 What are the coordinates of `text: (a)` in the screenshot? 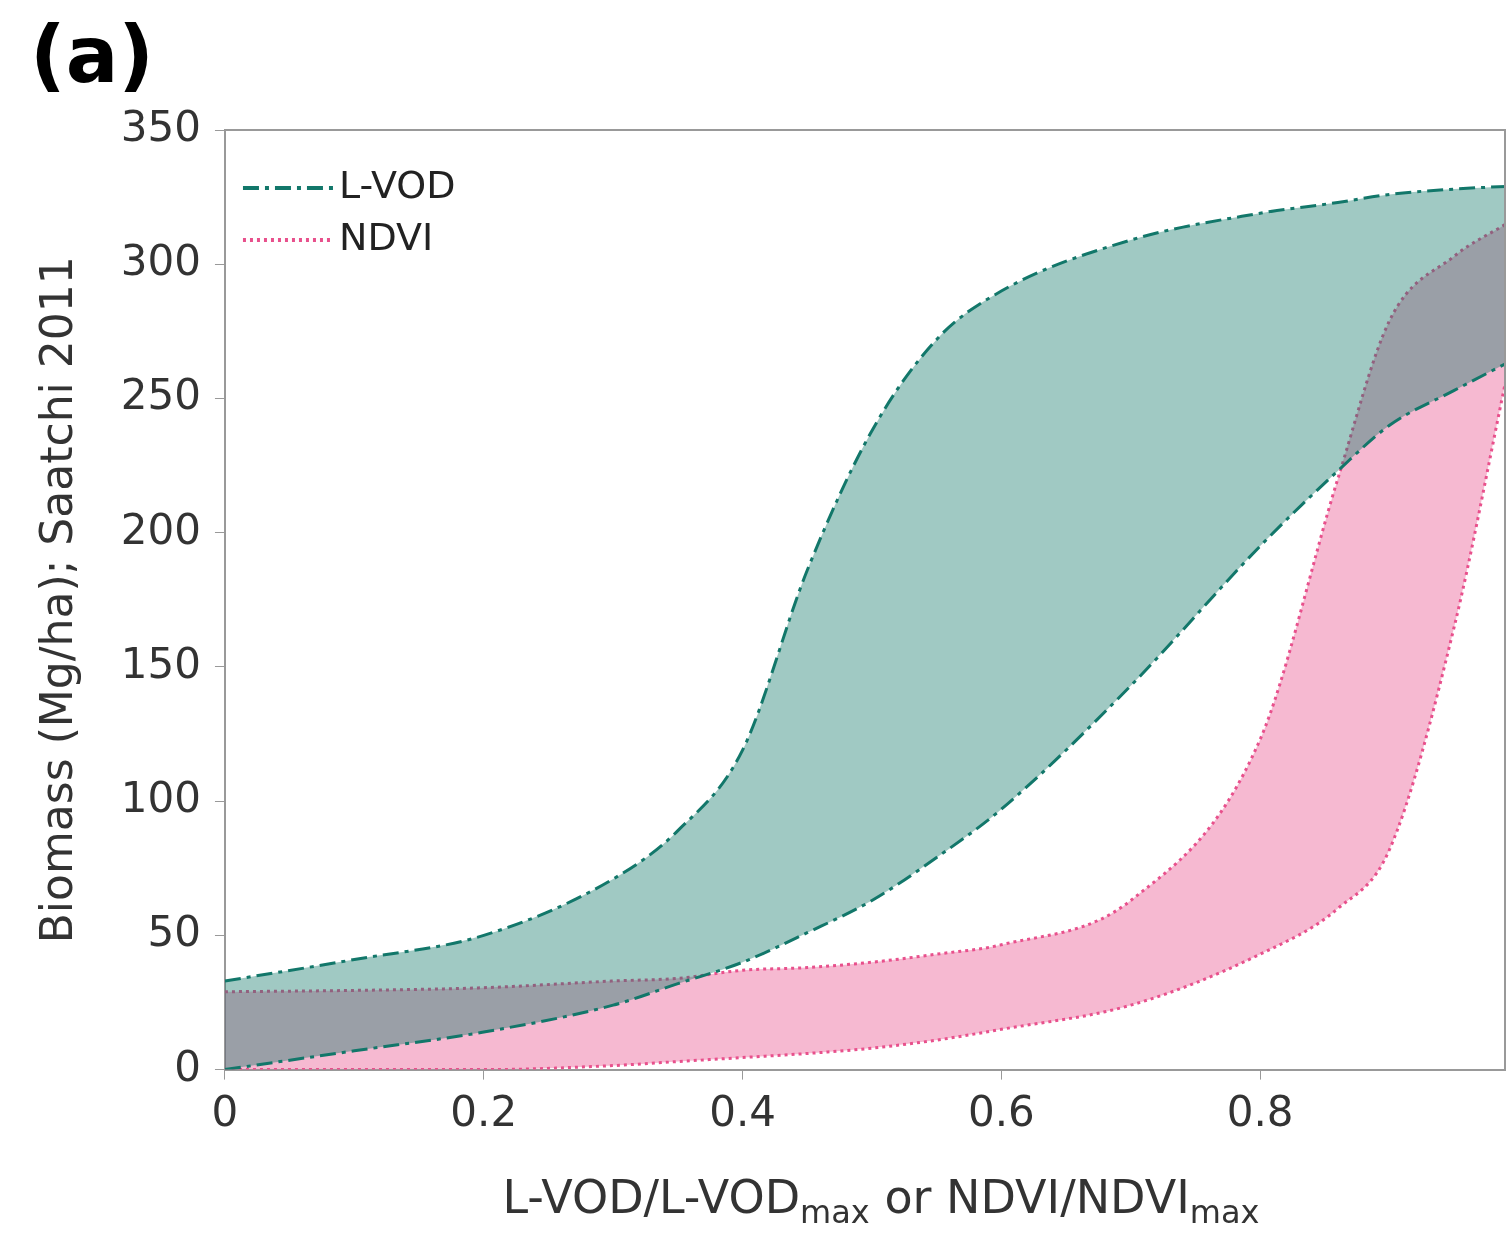 It's located at (92, 55).